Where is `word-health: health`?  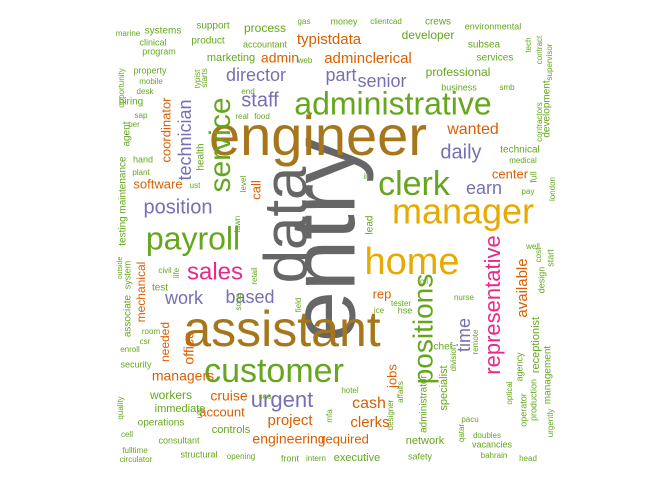
word-health: health is located at coordinates (201, 156).